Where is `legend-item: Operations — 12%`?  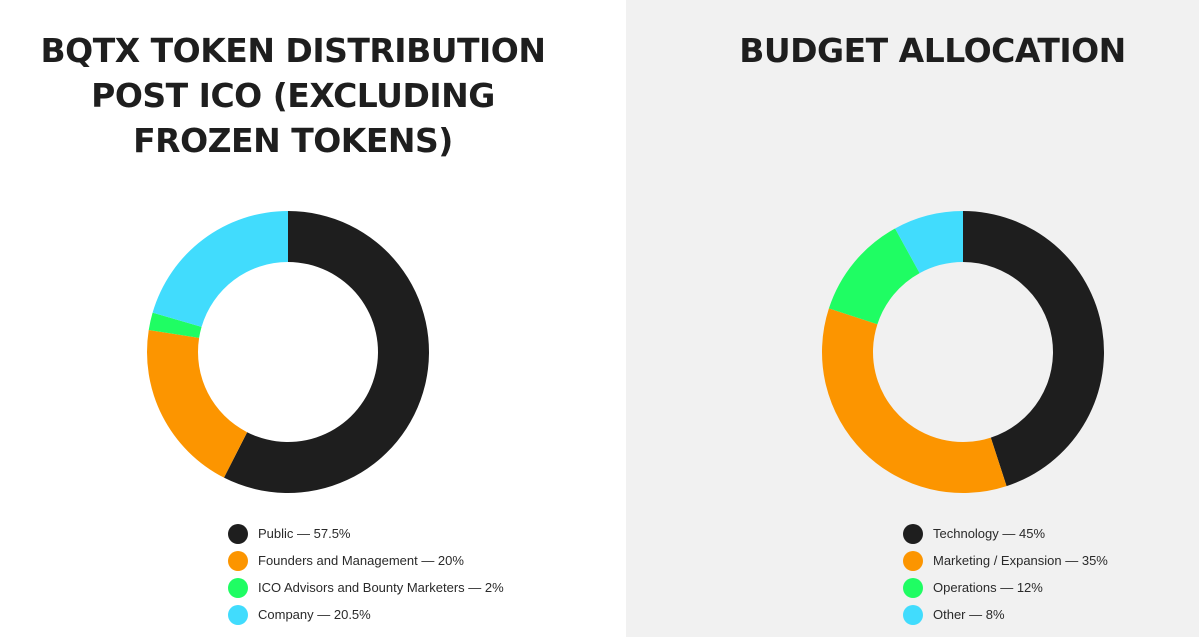
legend-item: Operations — 12% is located at coordinates (1005, 587).